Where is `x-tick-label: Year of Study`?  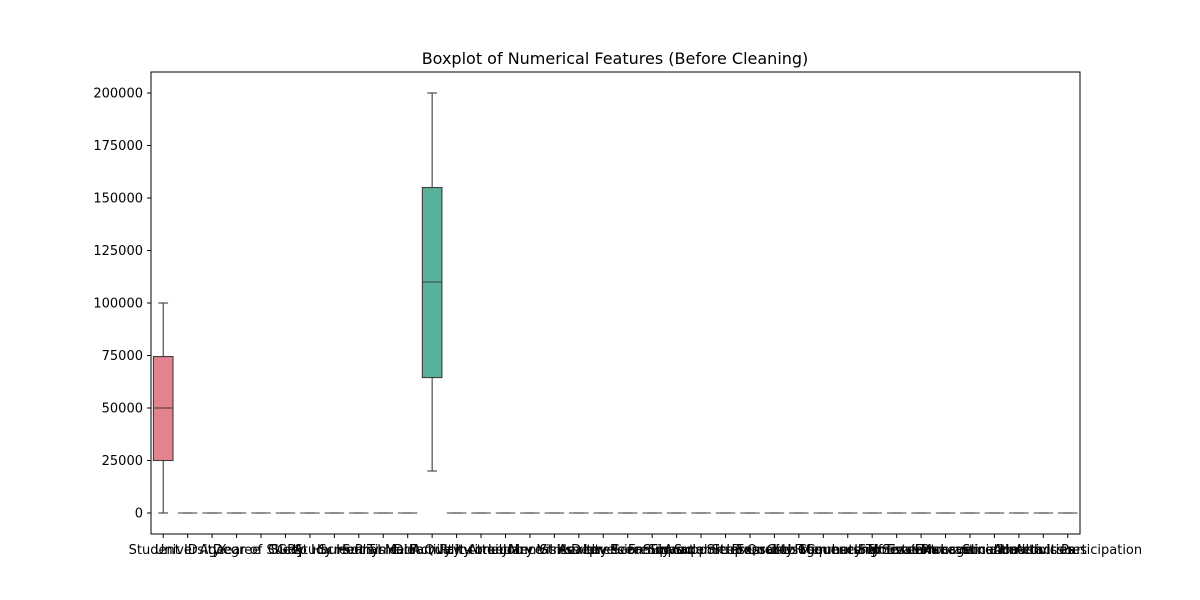 x-tick-label: Year of Study is located at coordinates (260, 550).